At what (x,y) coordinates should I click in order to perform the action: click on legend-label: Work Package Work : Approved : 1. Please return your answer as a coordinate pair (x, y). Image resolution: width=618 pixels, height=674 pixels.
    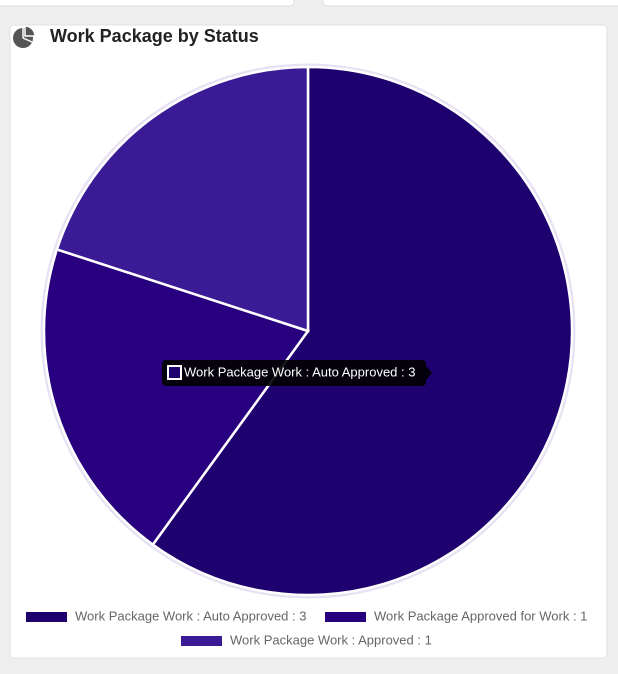
    Looking at the image, I should click on (331, 639).